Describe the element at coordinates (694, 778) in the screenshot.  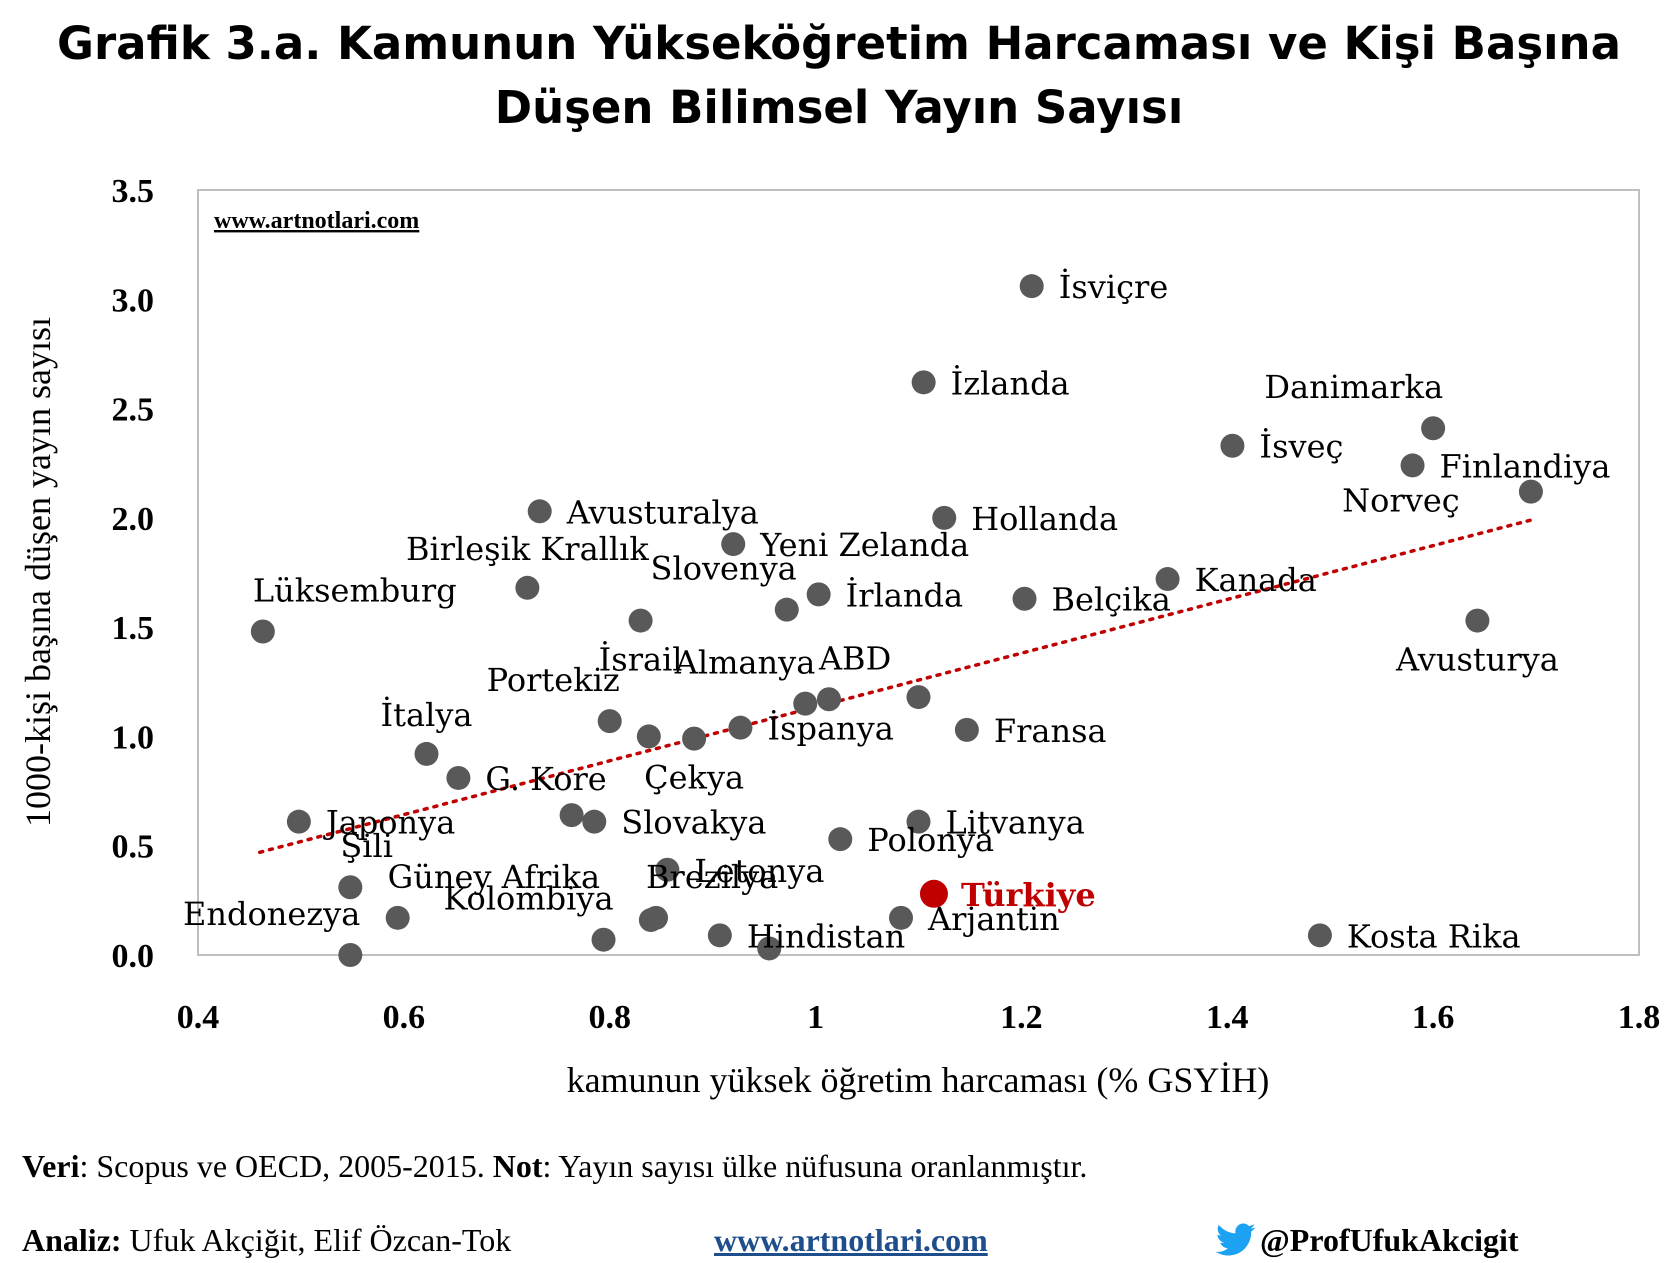
I see `point-label: Çekya` at that location.